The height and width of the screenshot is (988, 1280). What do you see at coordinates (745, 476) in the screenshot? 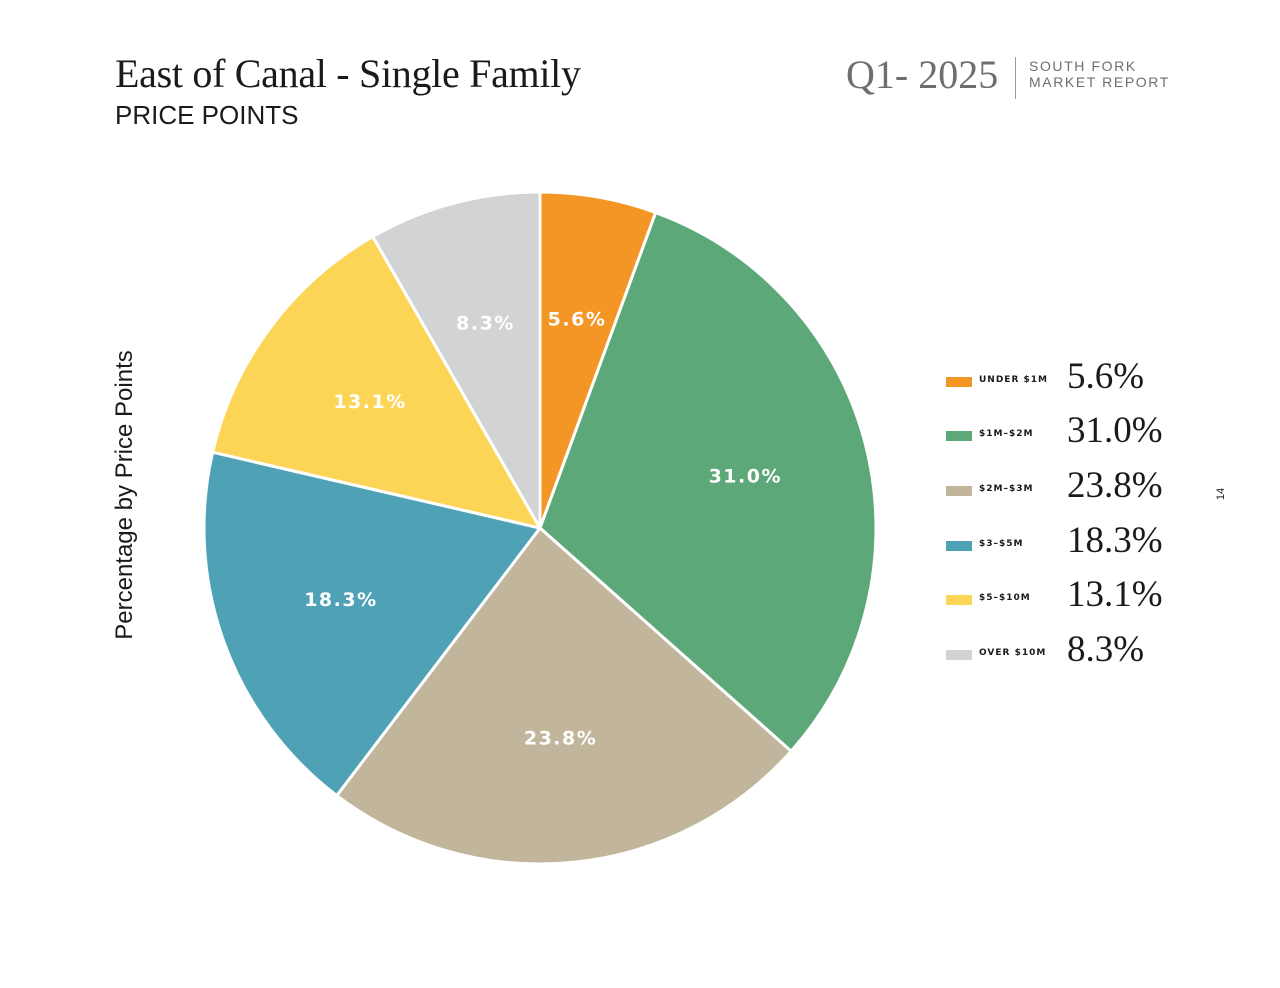
I see `pie-slice-label-1m-2m: 31.0%` at bounding box center [745, 476].